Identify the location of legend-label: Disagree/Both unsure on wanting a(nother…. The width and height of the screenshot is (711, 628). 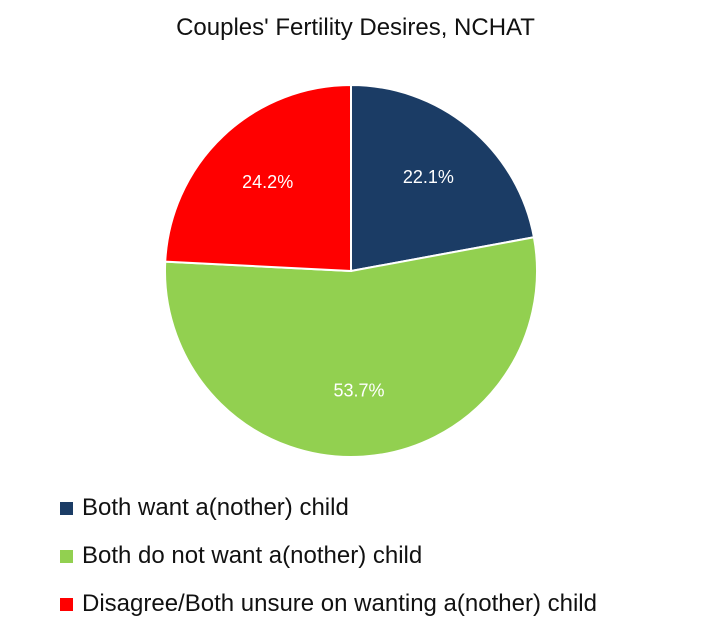
(339, 603).